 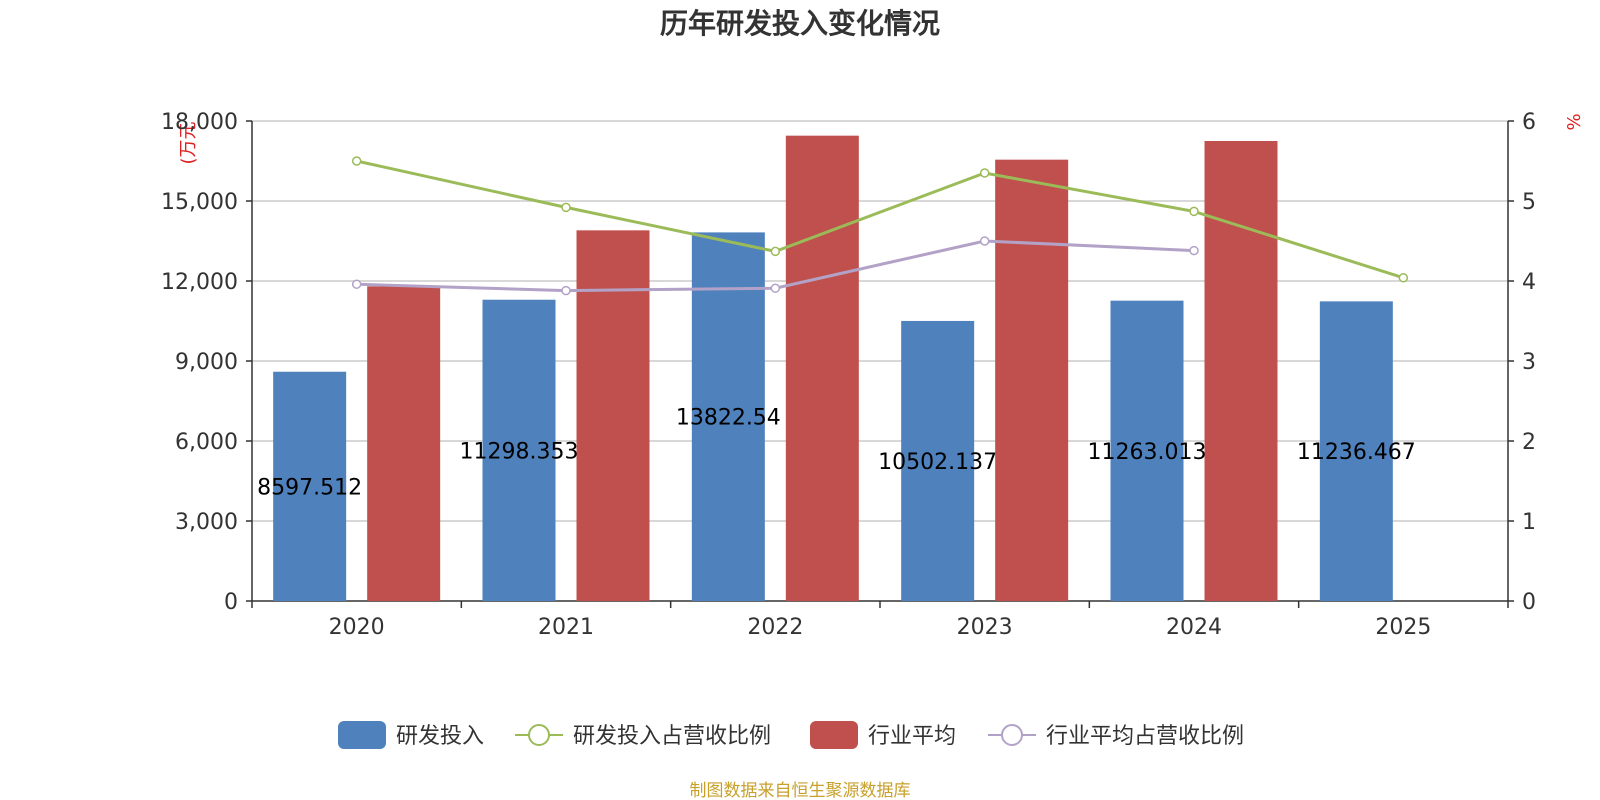 I want to click on legend-label: 研发投入, so click(x=440, y=736).